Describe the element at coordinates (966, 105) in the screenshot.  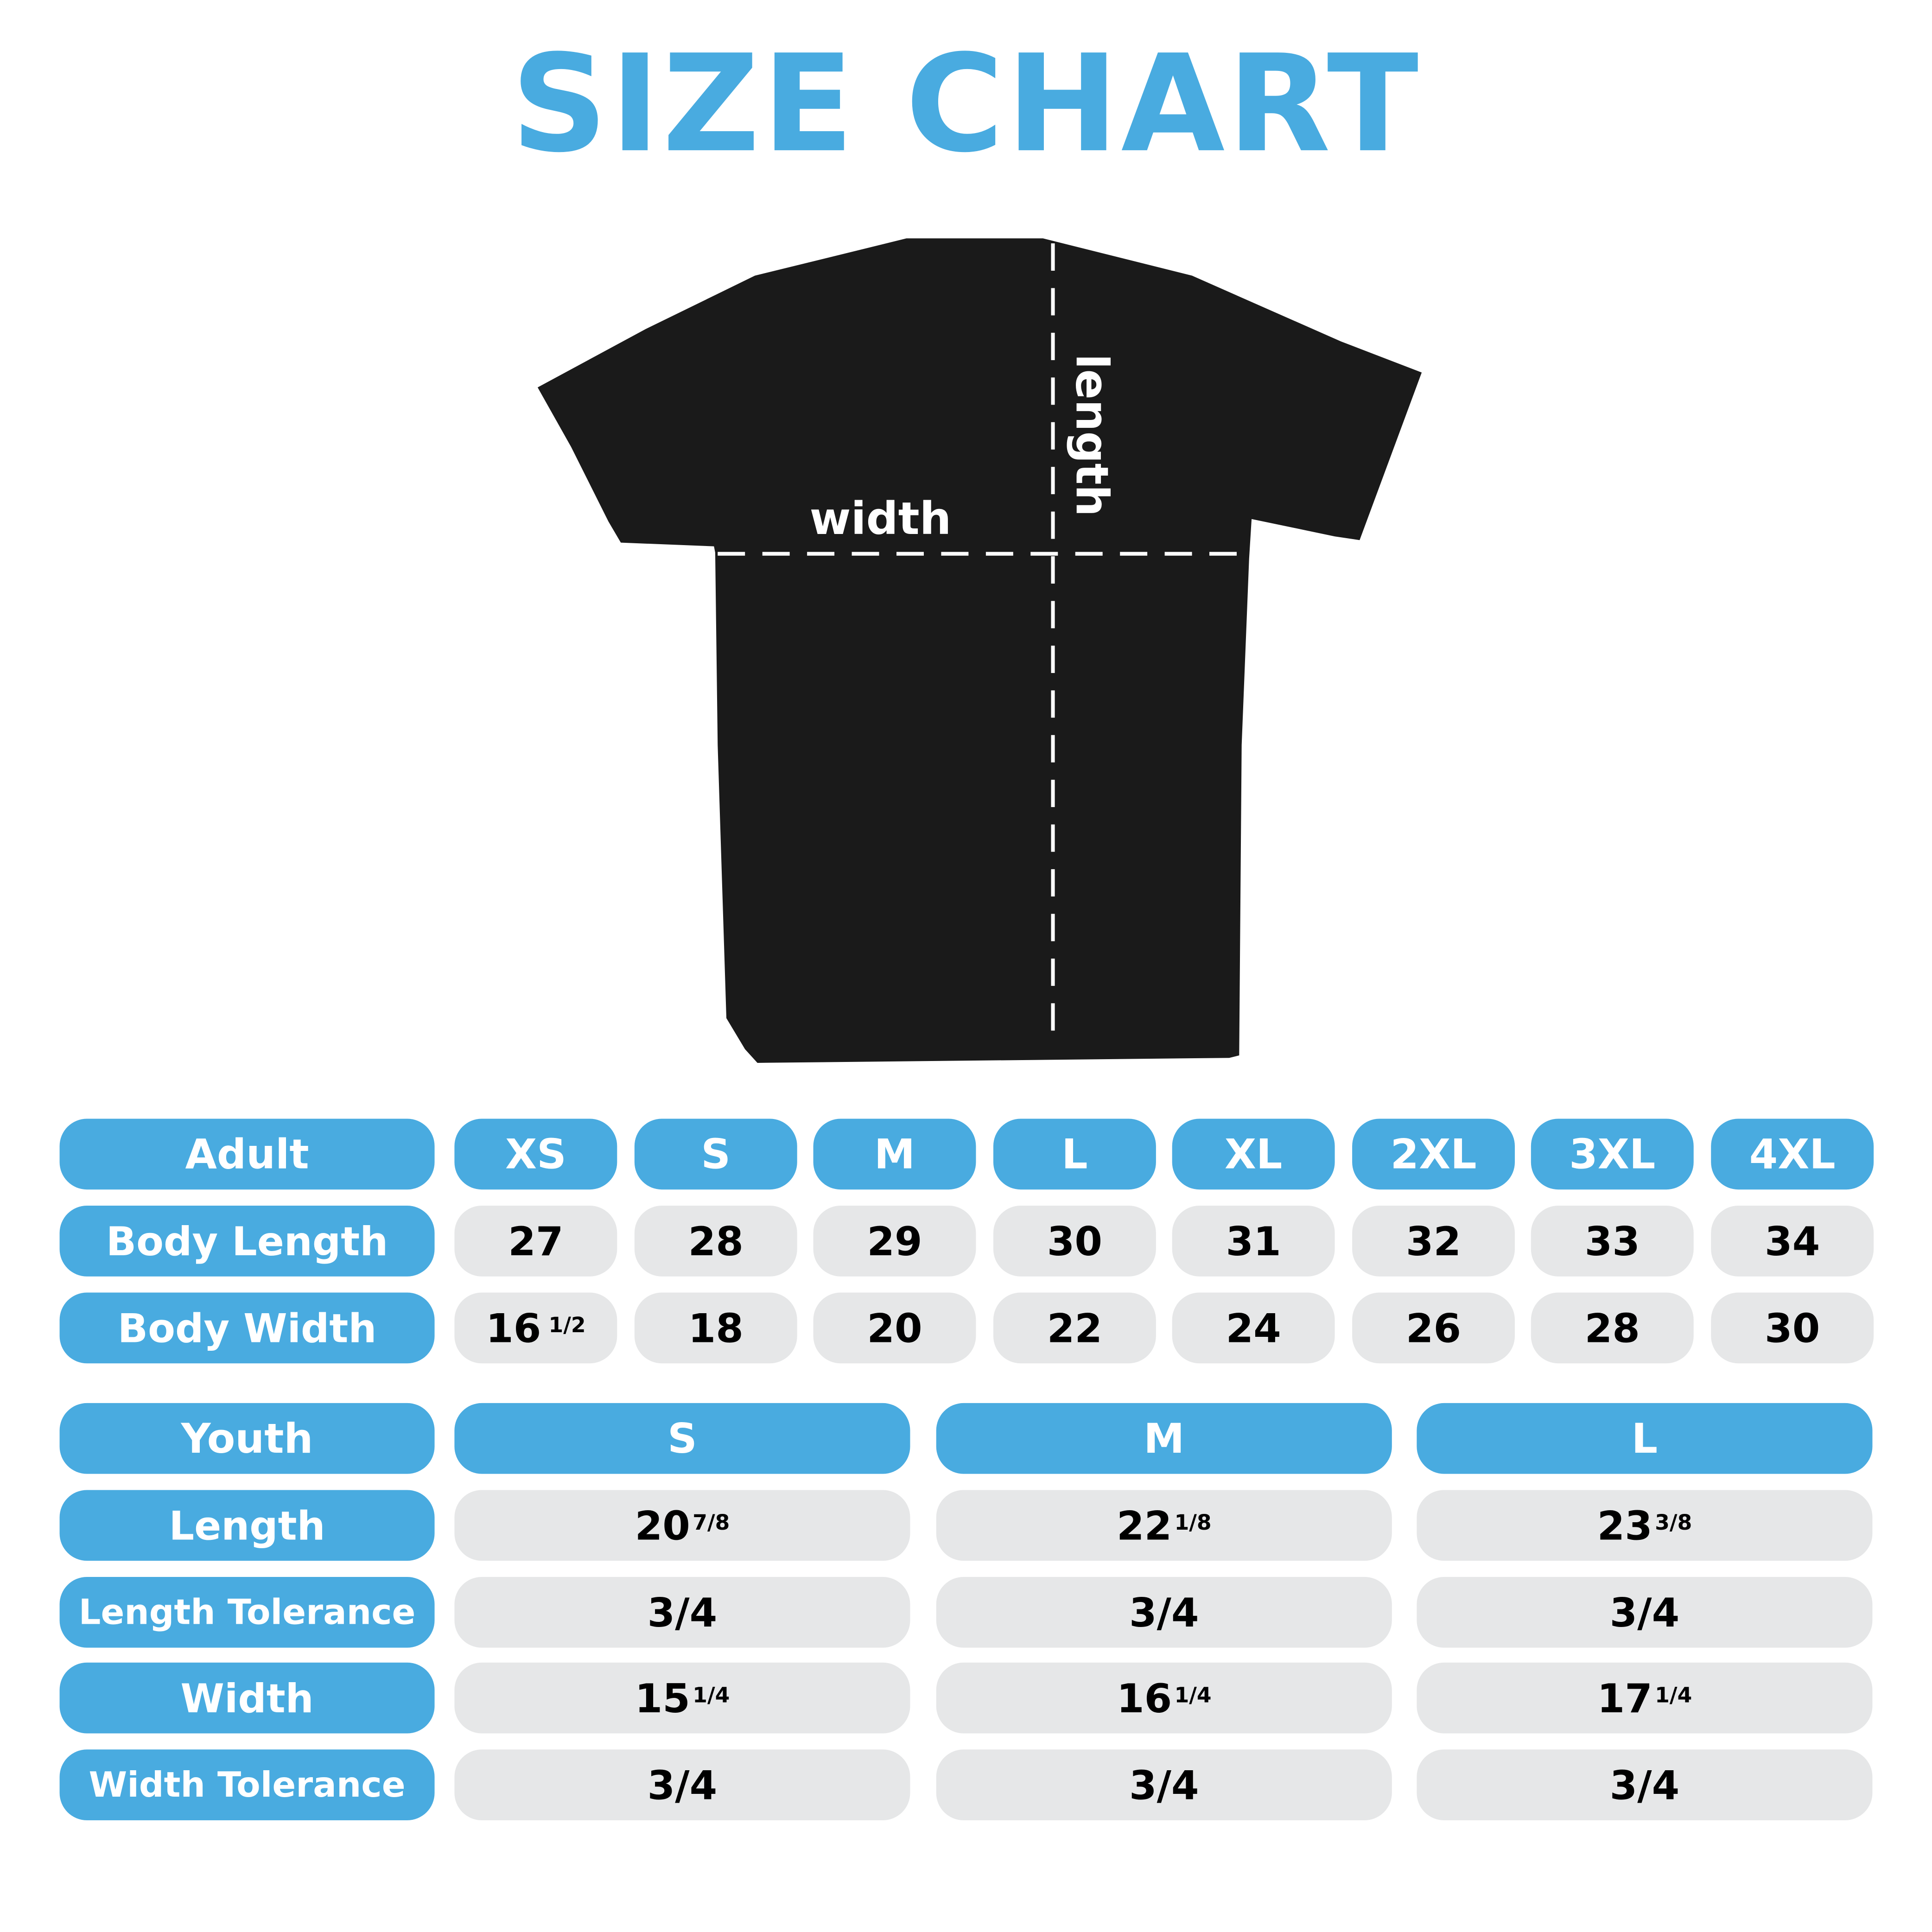
I see `page-title: SIZE CHART` at that location.